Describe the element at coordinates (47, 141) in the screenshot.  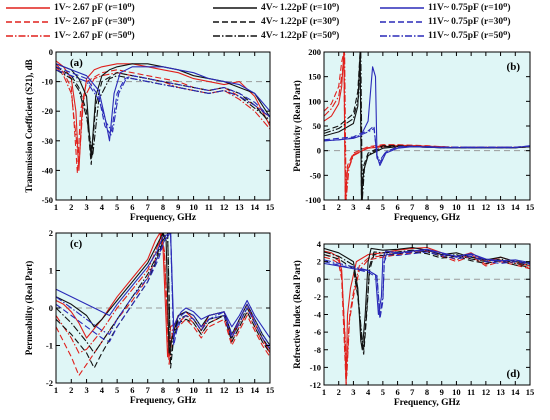
I see `y-tick-label: -30` at that location.